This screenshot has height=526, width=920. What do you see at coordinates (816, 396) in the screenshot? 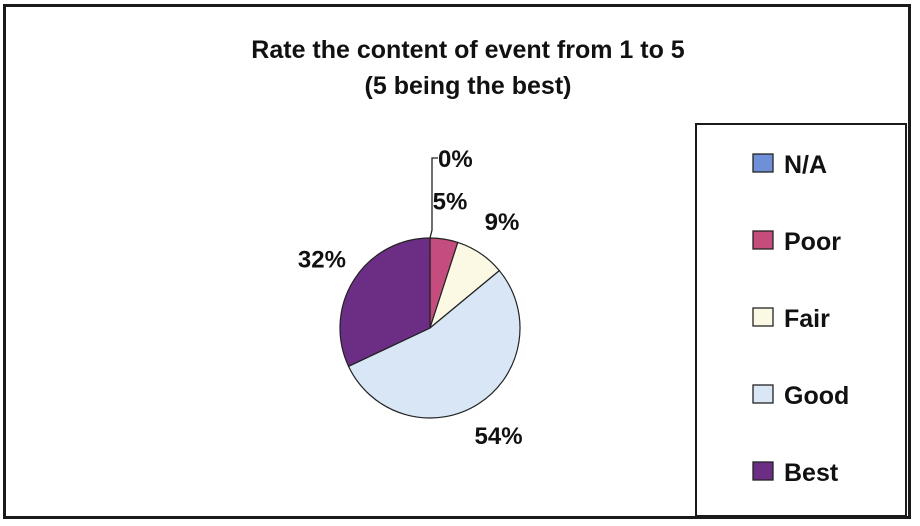
I see `legend-label-good: Good` at bounding box center [816, 396].